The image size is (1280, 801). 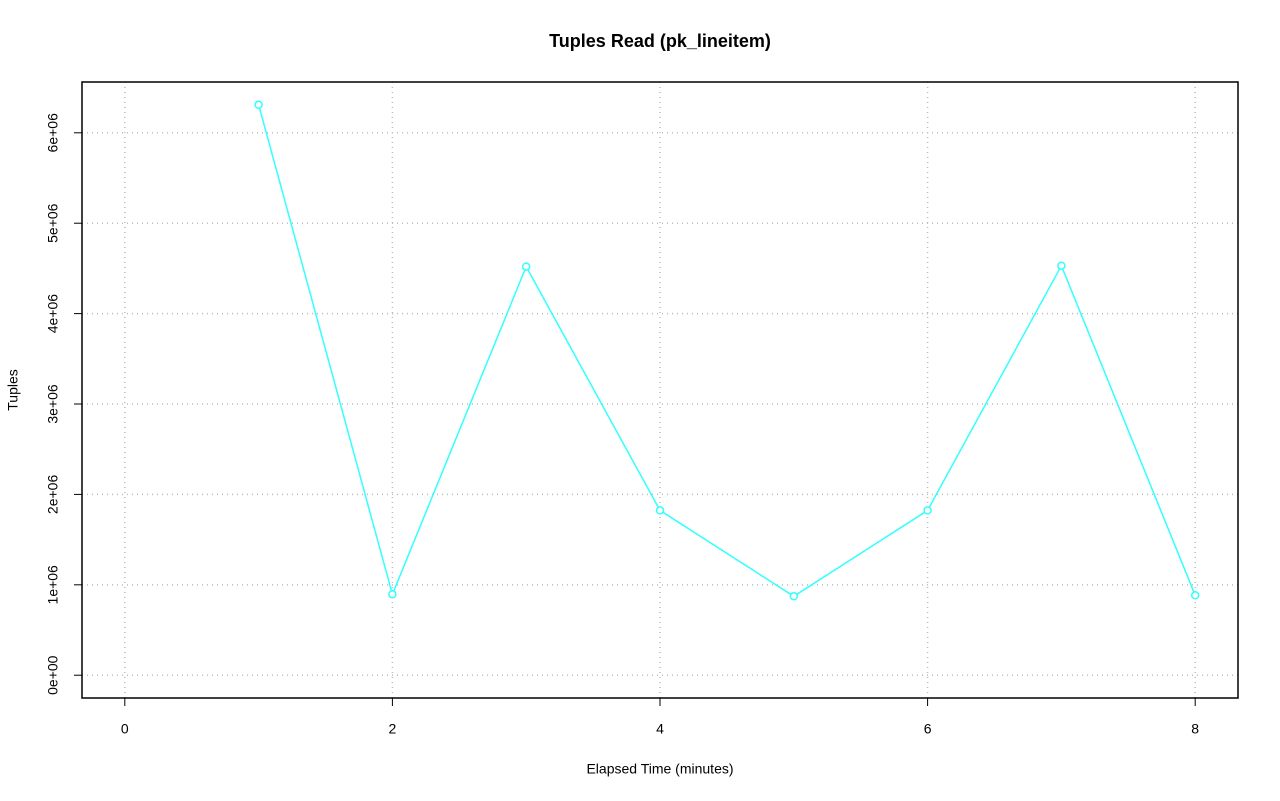 I want to click on y-tick-label: 3e+06, so click(x=53, y=404).